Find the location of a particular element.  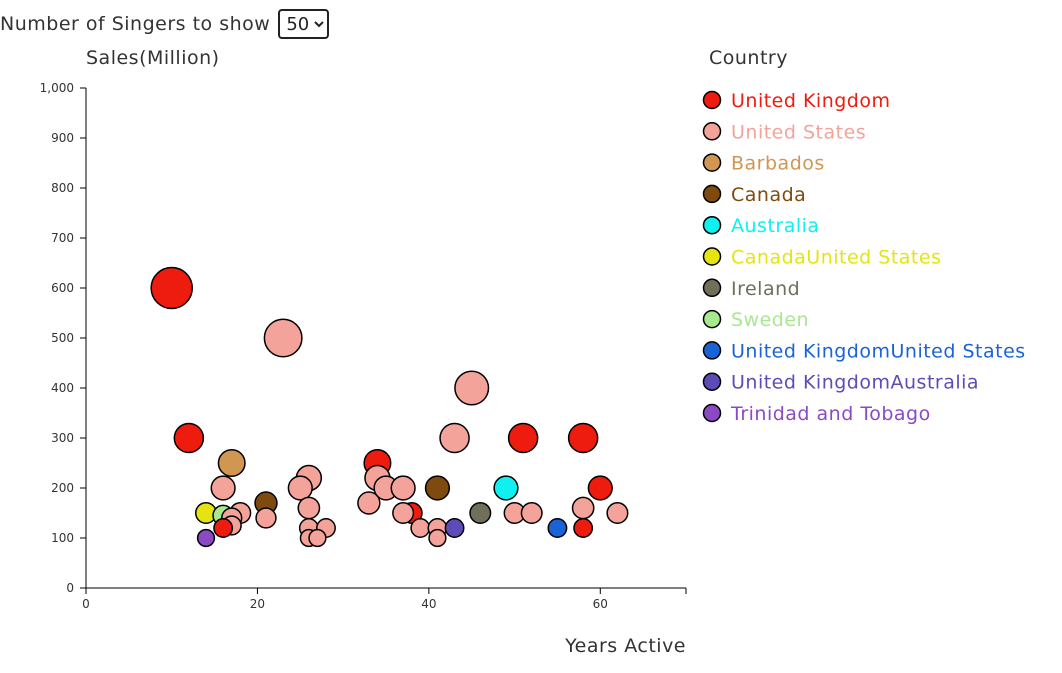

y-axis: 0 100 200 300 400 500 600 700 800 900 1,000 is located at coordinates (63, 338).